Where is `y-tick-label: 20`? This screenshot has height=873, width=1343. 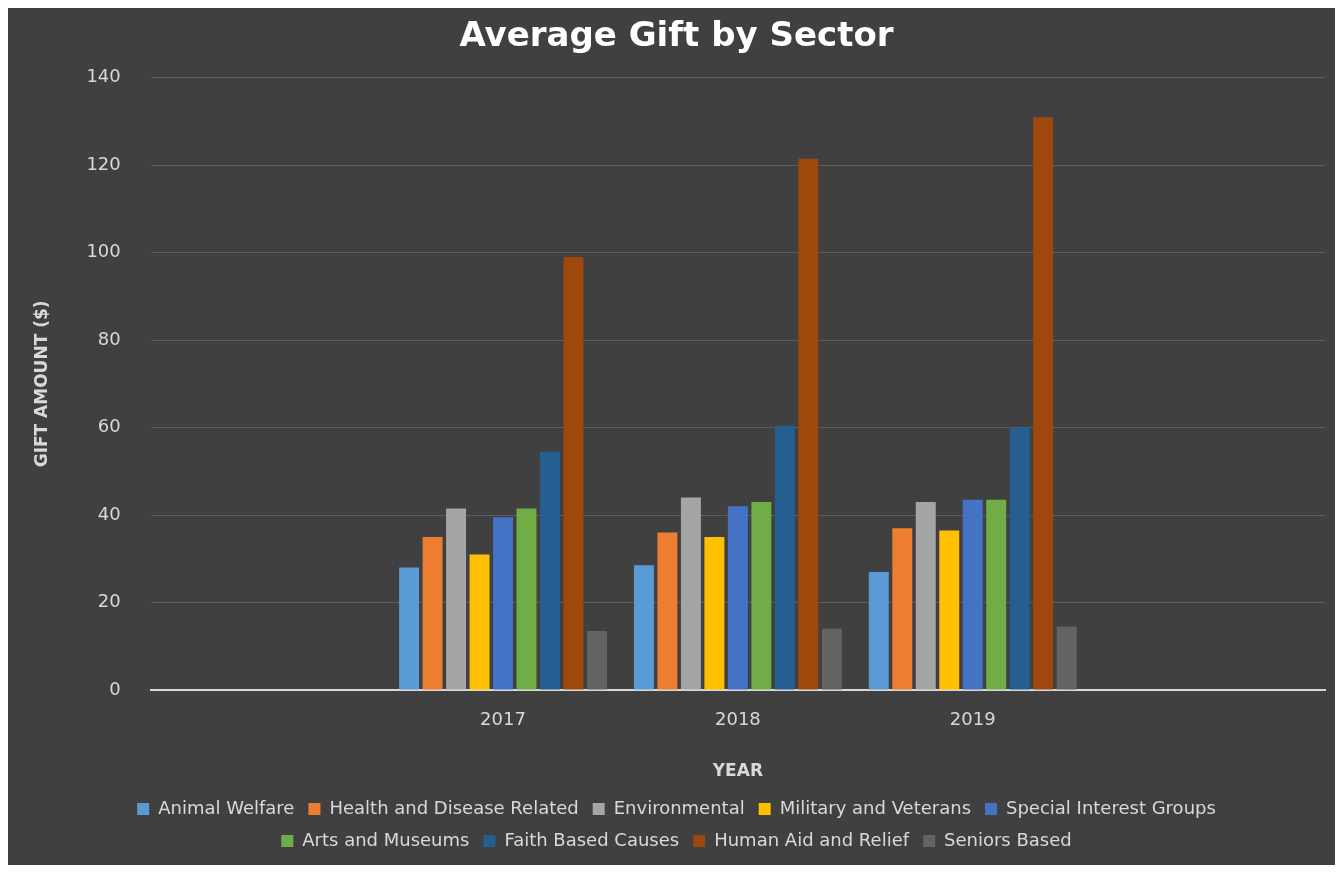
y-tick-label: 20 is located at coordinates (109, 601).